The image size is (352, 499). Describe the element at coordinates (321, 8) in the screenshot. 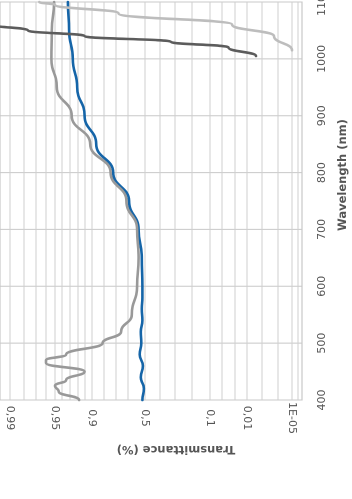

I see `wavelength-tick-label: 1100` at that location.